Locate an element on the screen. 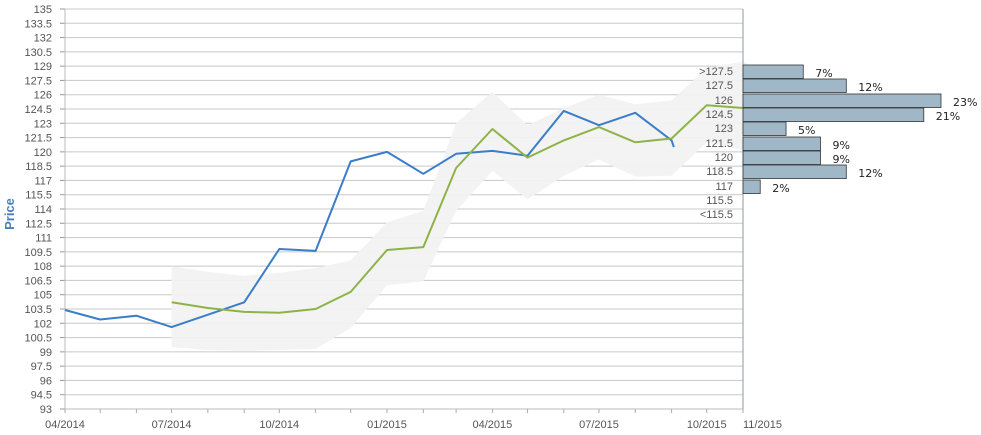 The width and height of the screenshot is (981, 435). y-tick-label: 133.5 is located at coordinates (38, 24).